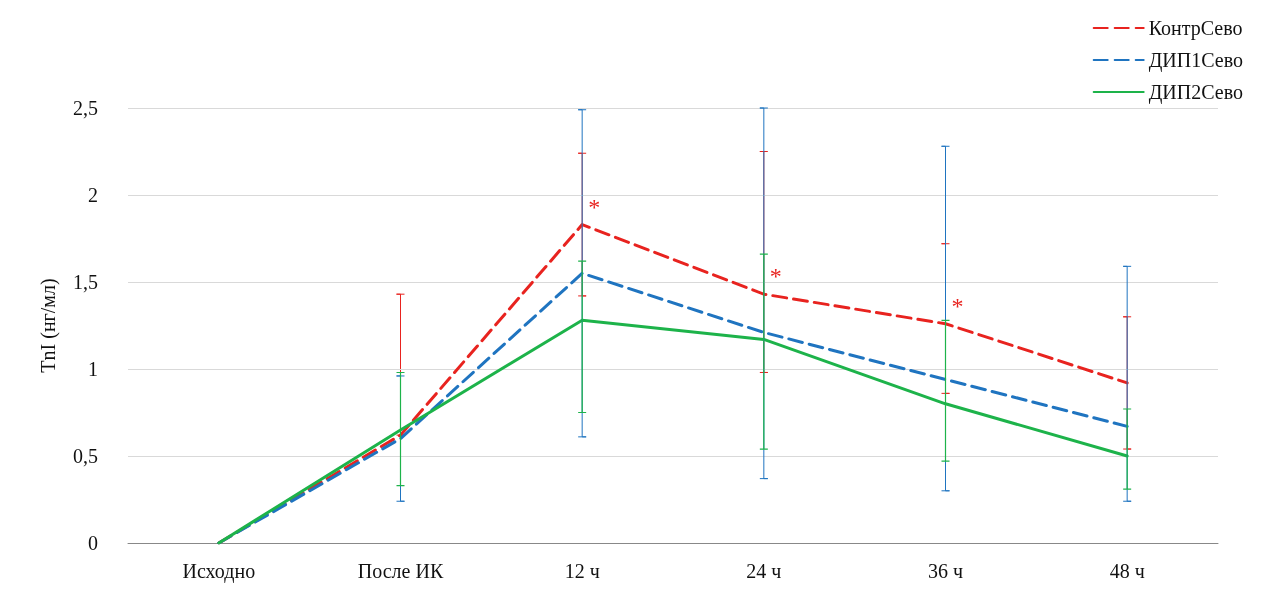 The image size is (1272, 609). What do you see at coordinates (85, 108) in the screenshot?
I see `y-tick-label: 2,5` at bounding box center [85, 108].